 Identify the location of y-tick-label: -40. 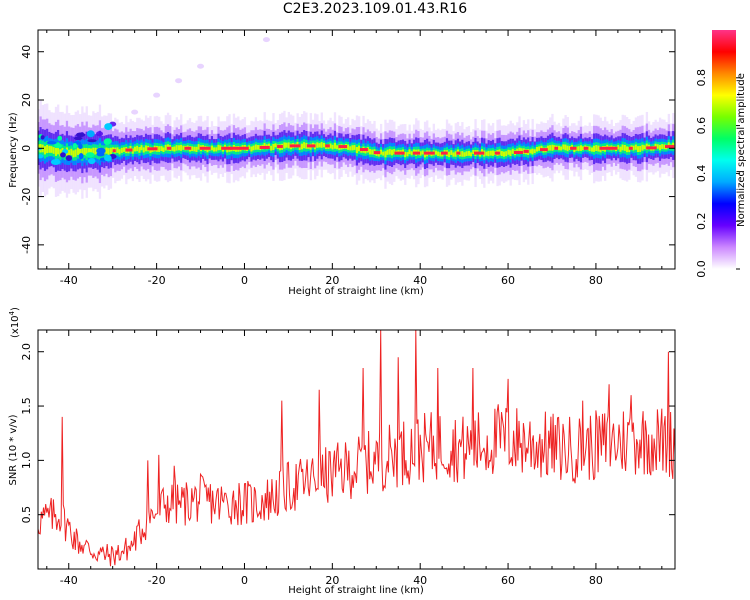
(26, 245).